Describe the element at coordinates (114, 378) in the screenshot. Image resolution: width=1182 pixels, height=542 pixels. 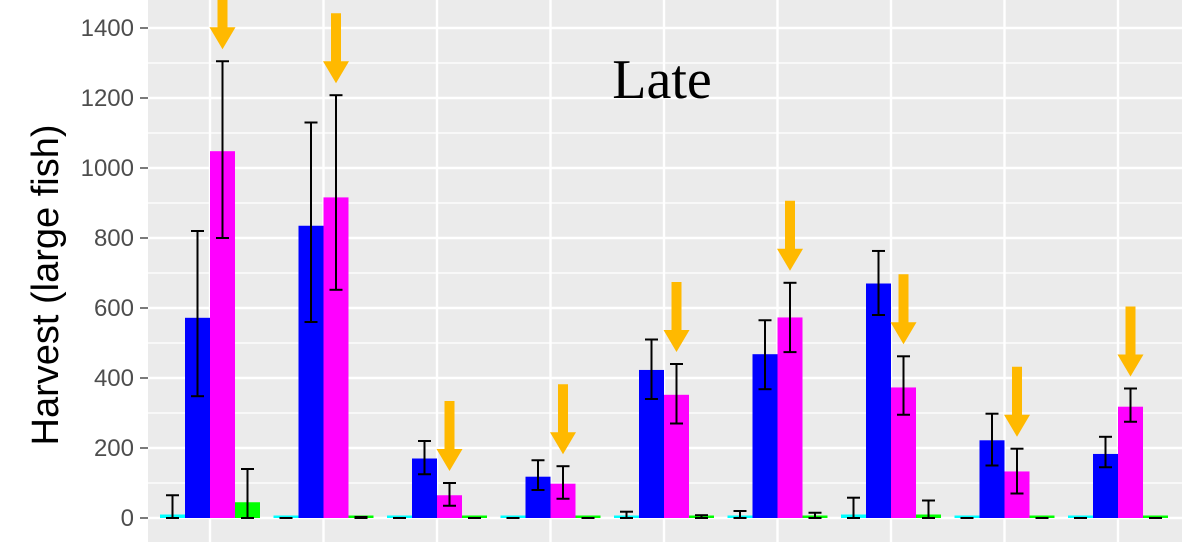
I see `y-tick-label: 400` at that location.